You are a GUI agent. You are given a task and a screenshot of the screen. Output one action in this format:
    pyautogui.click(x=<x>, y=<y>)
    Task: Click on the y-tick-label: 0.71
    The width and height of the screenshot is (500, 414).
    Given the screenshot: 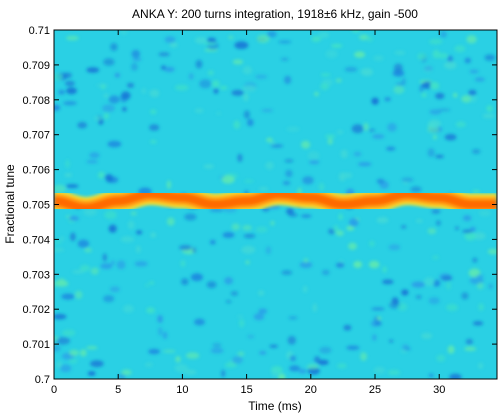 What is the action you would take?
    pyautogui.click(x=39, y=31)
    